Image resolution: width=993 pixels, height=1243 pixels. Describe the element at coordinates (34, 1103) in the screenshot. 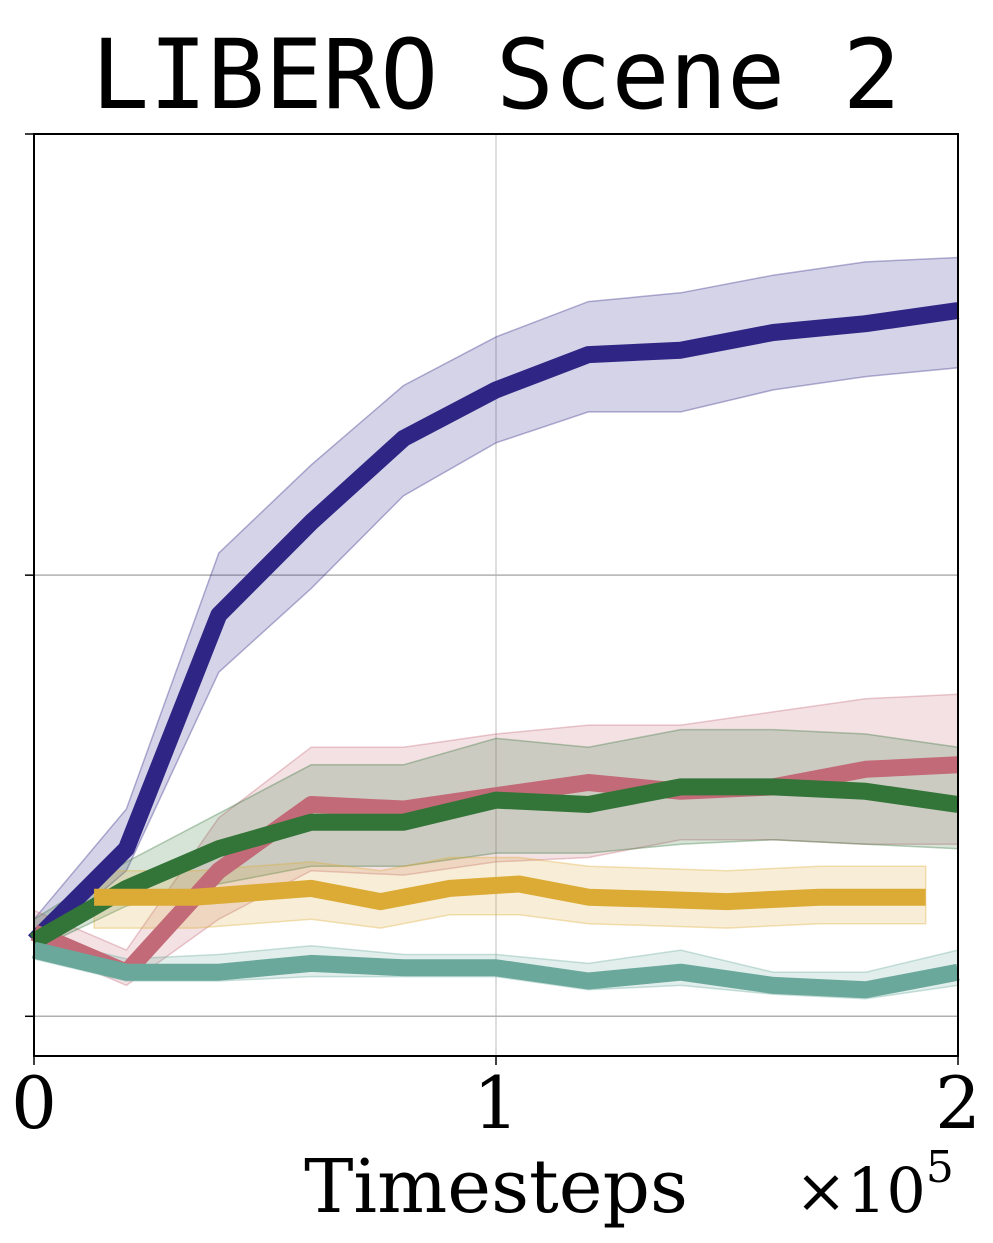

I see `x-tick-label-0: 0` at that location.